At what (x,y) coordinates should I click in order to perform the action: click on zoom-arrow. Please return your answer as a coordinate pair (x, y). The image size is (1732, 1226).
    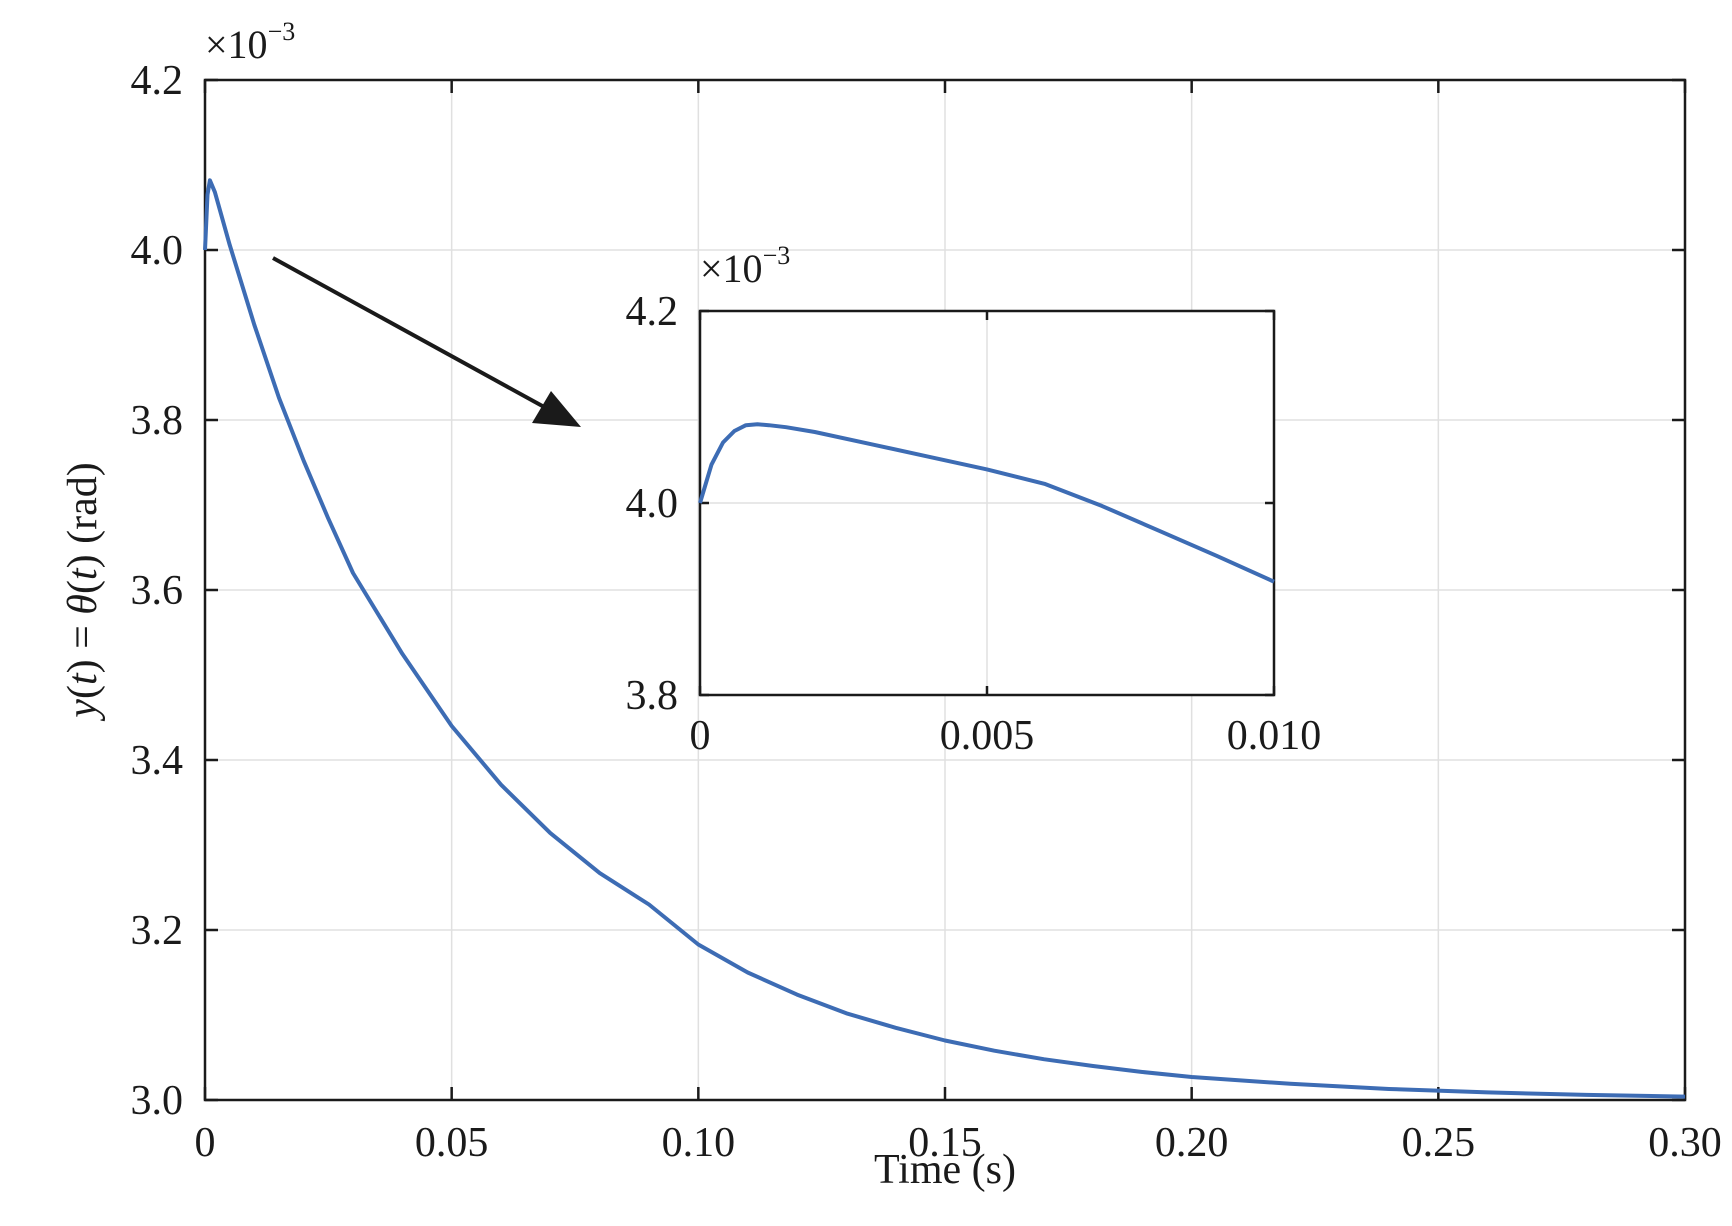
    Looking at the image, I should click on (426, 341).